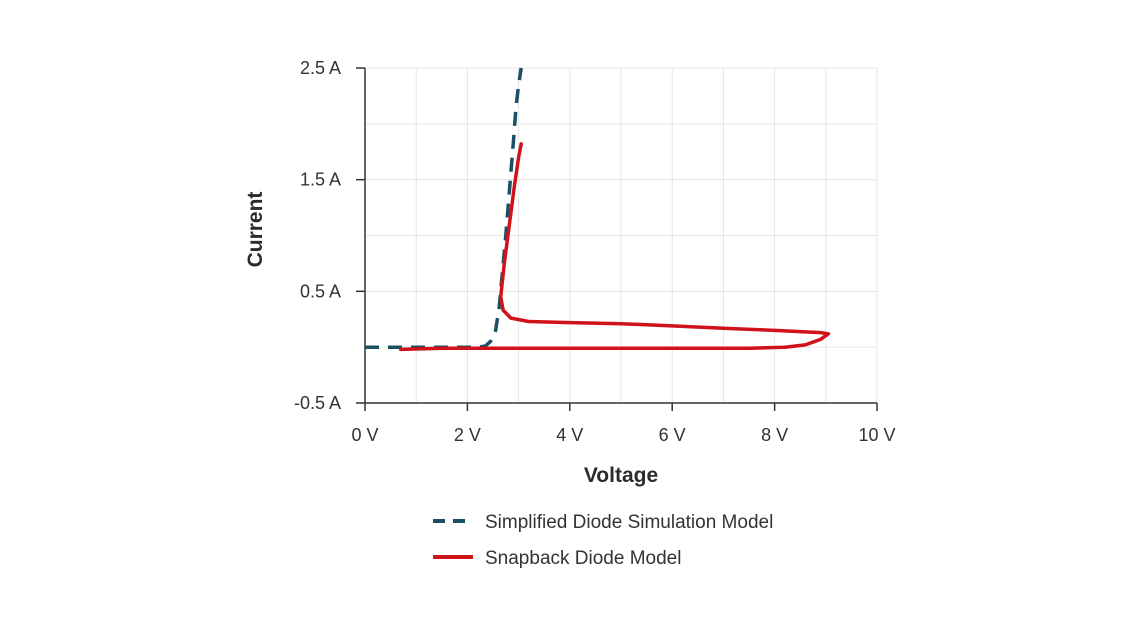 Image resolution: width=1140 pixels, height=641 pixels. What do you see at coordinates (320, 291) in the screenshot?
I see `y-tick-label: 0.5 A` at bounding box center [320, 291].